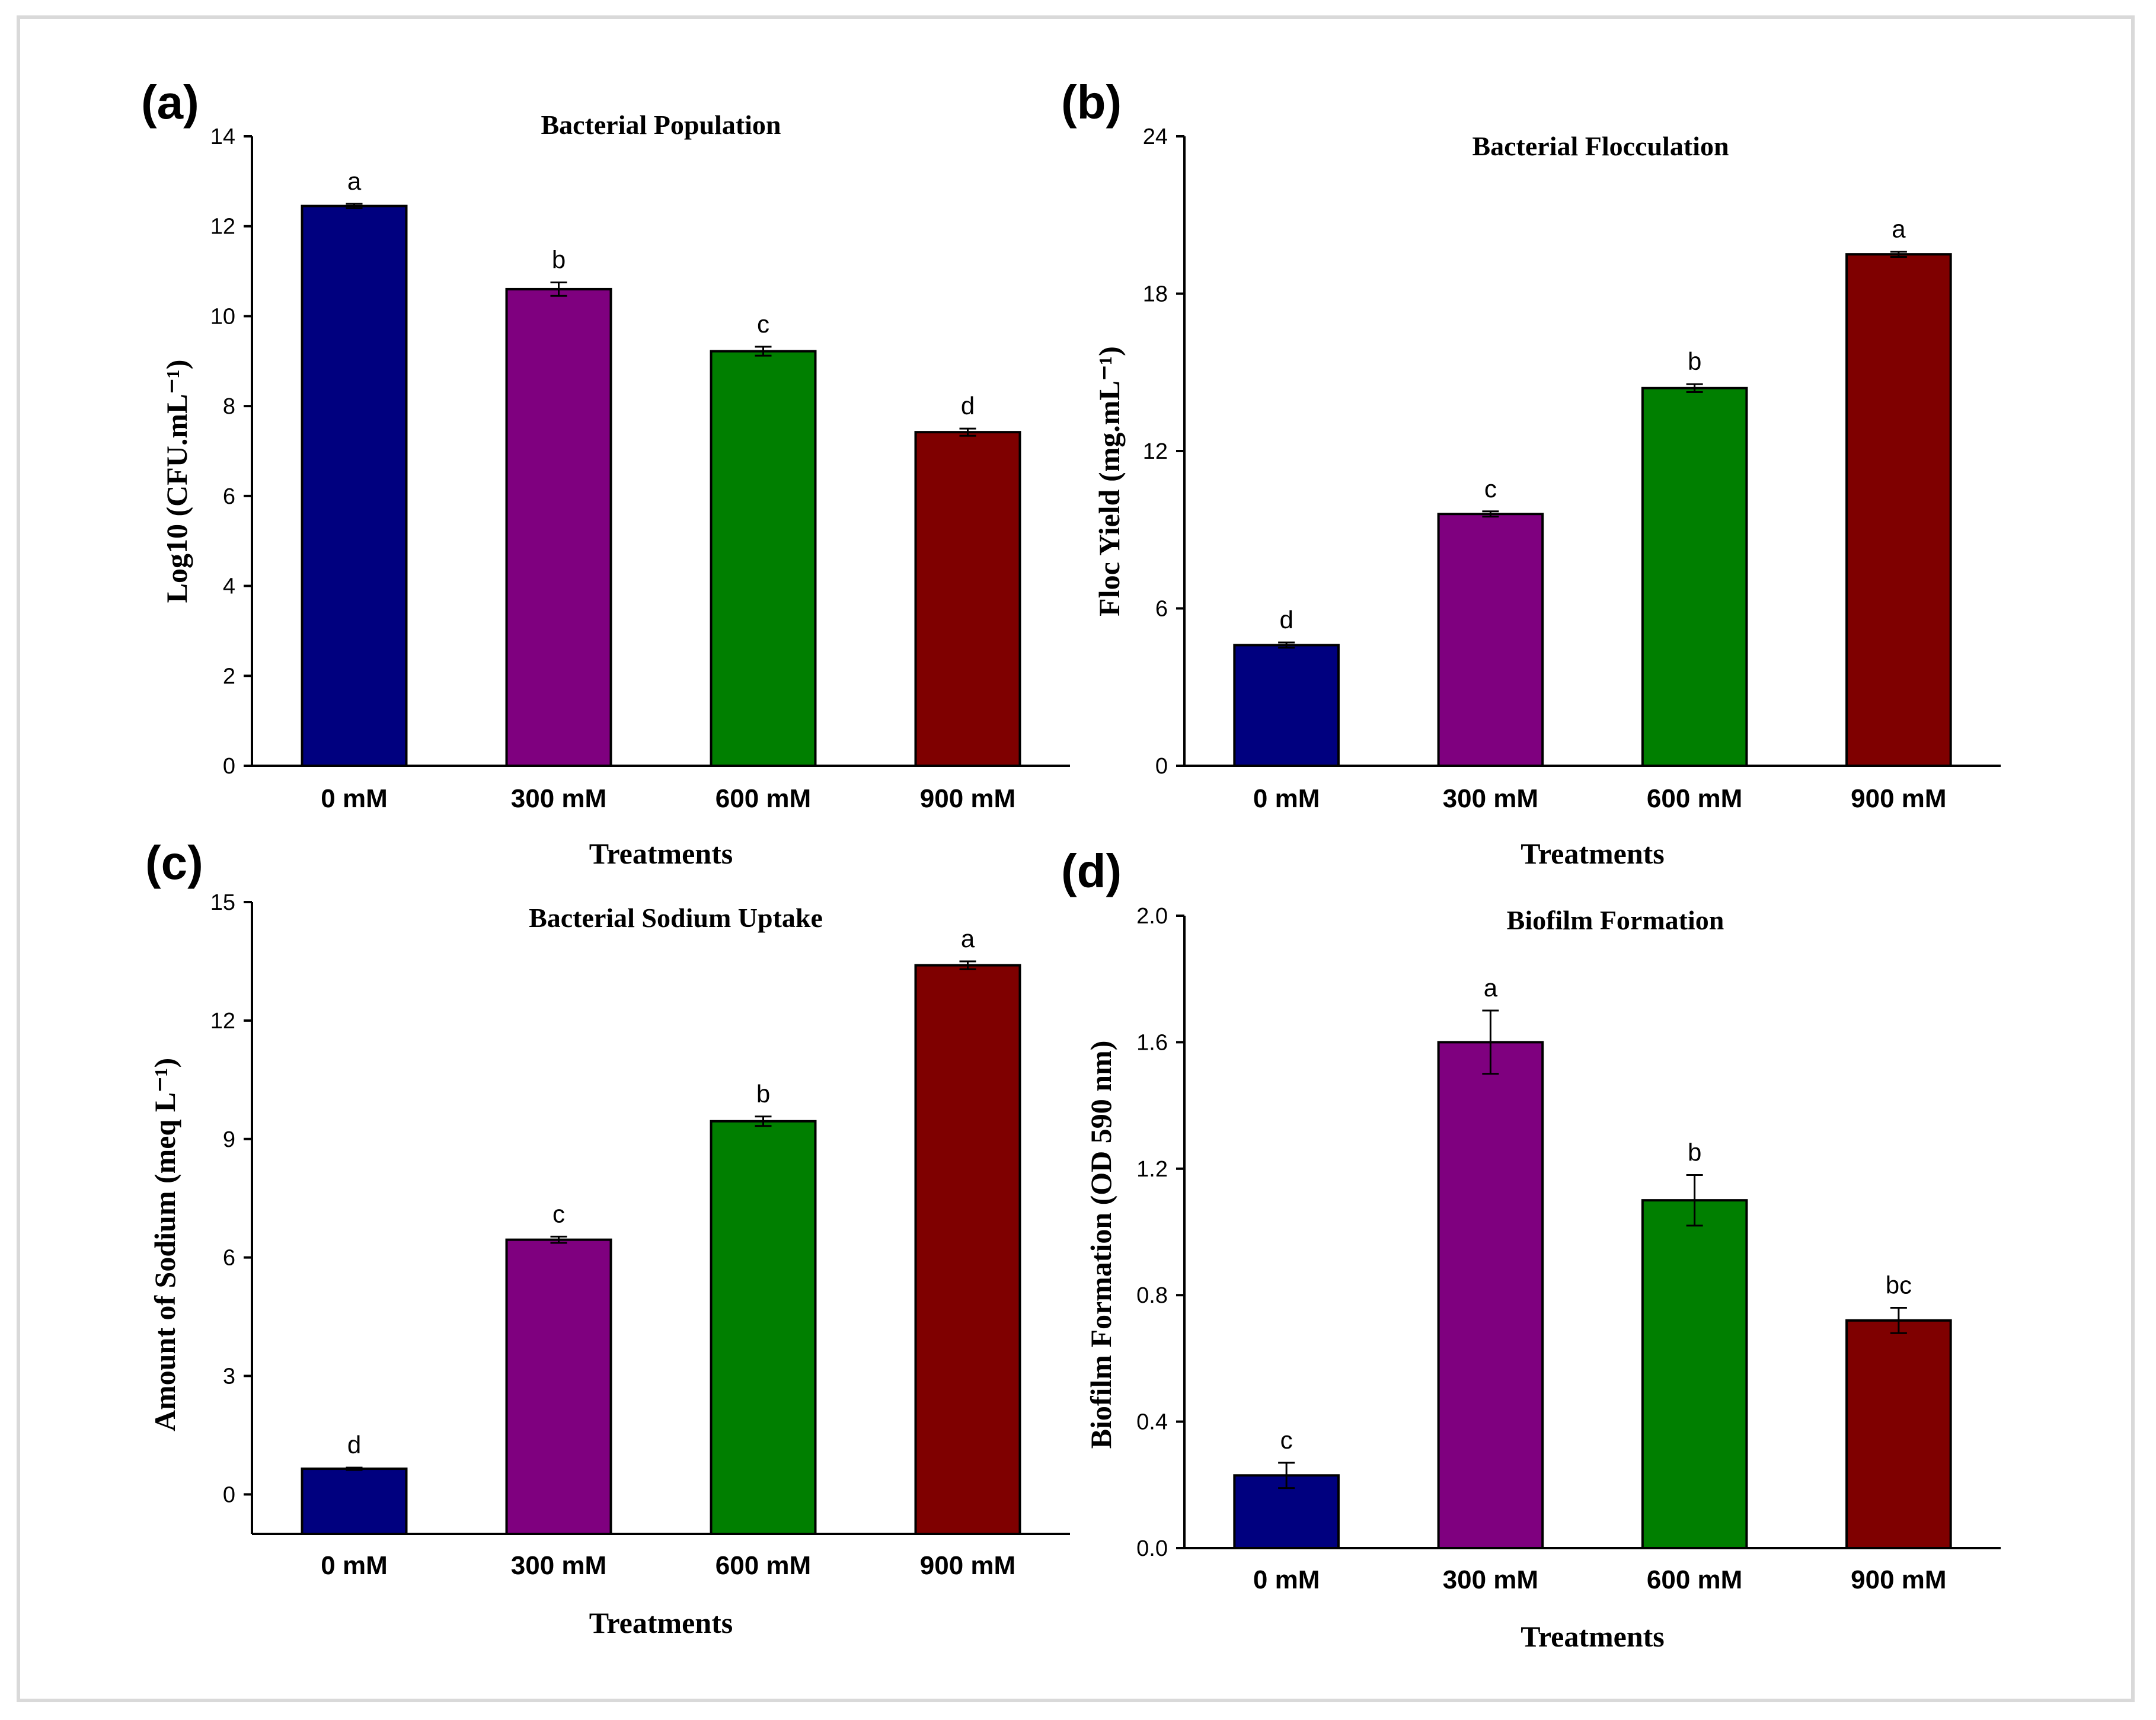 The height and width of the screenshot is (1720, 2156). I want to click on chart-title: Bacterial Population, so click(661, 125).